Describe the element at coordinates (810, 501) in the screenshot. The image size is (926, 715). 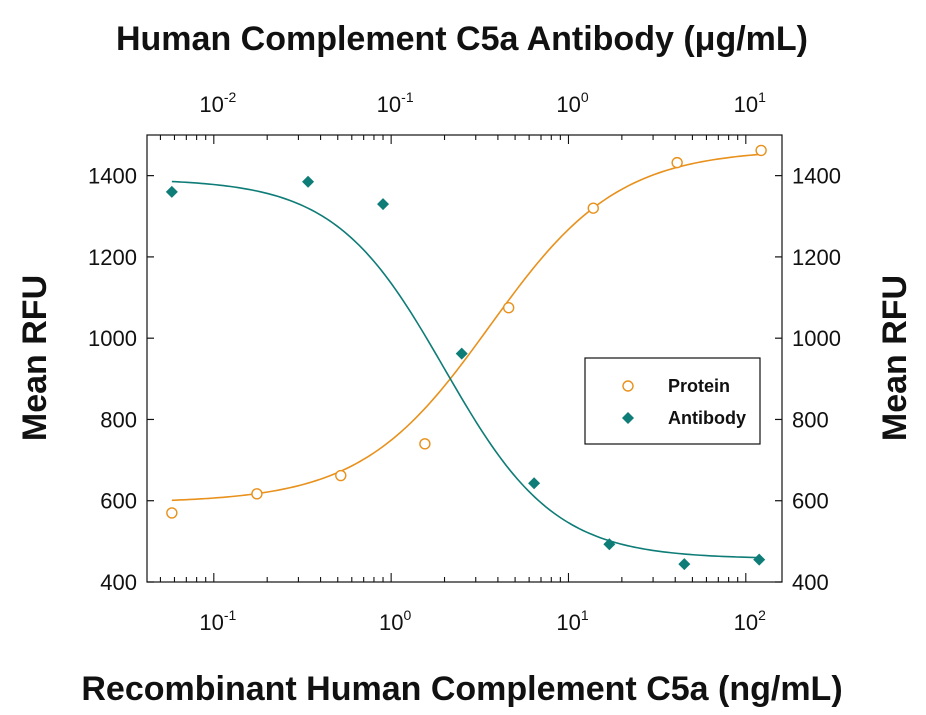
I see `y-tick-label-right: 600` at that location.